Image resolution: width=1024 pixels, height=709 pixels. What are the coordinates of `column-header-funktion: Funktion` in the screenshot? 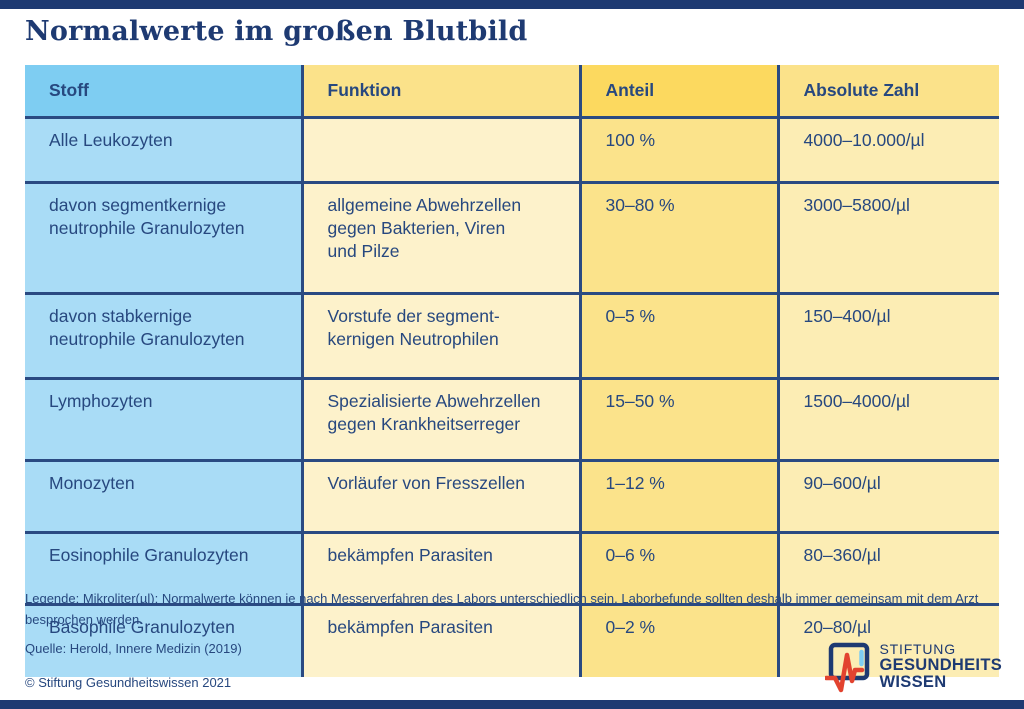 It's located at (441, 91).